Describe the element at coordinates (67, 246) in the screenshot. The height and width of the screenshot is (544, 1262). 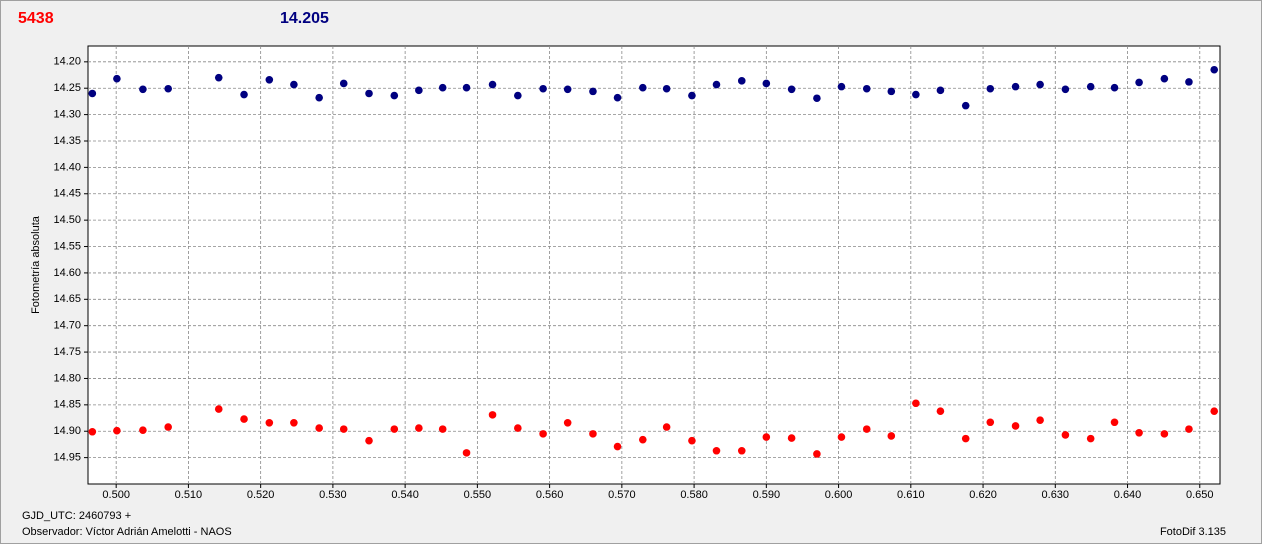
I see `y-tick-label: 14.55` at that location.